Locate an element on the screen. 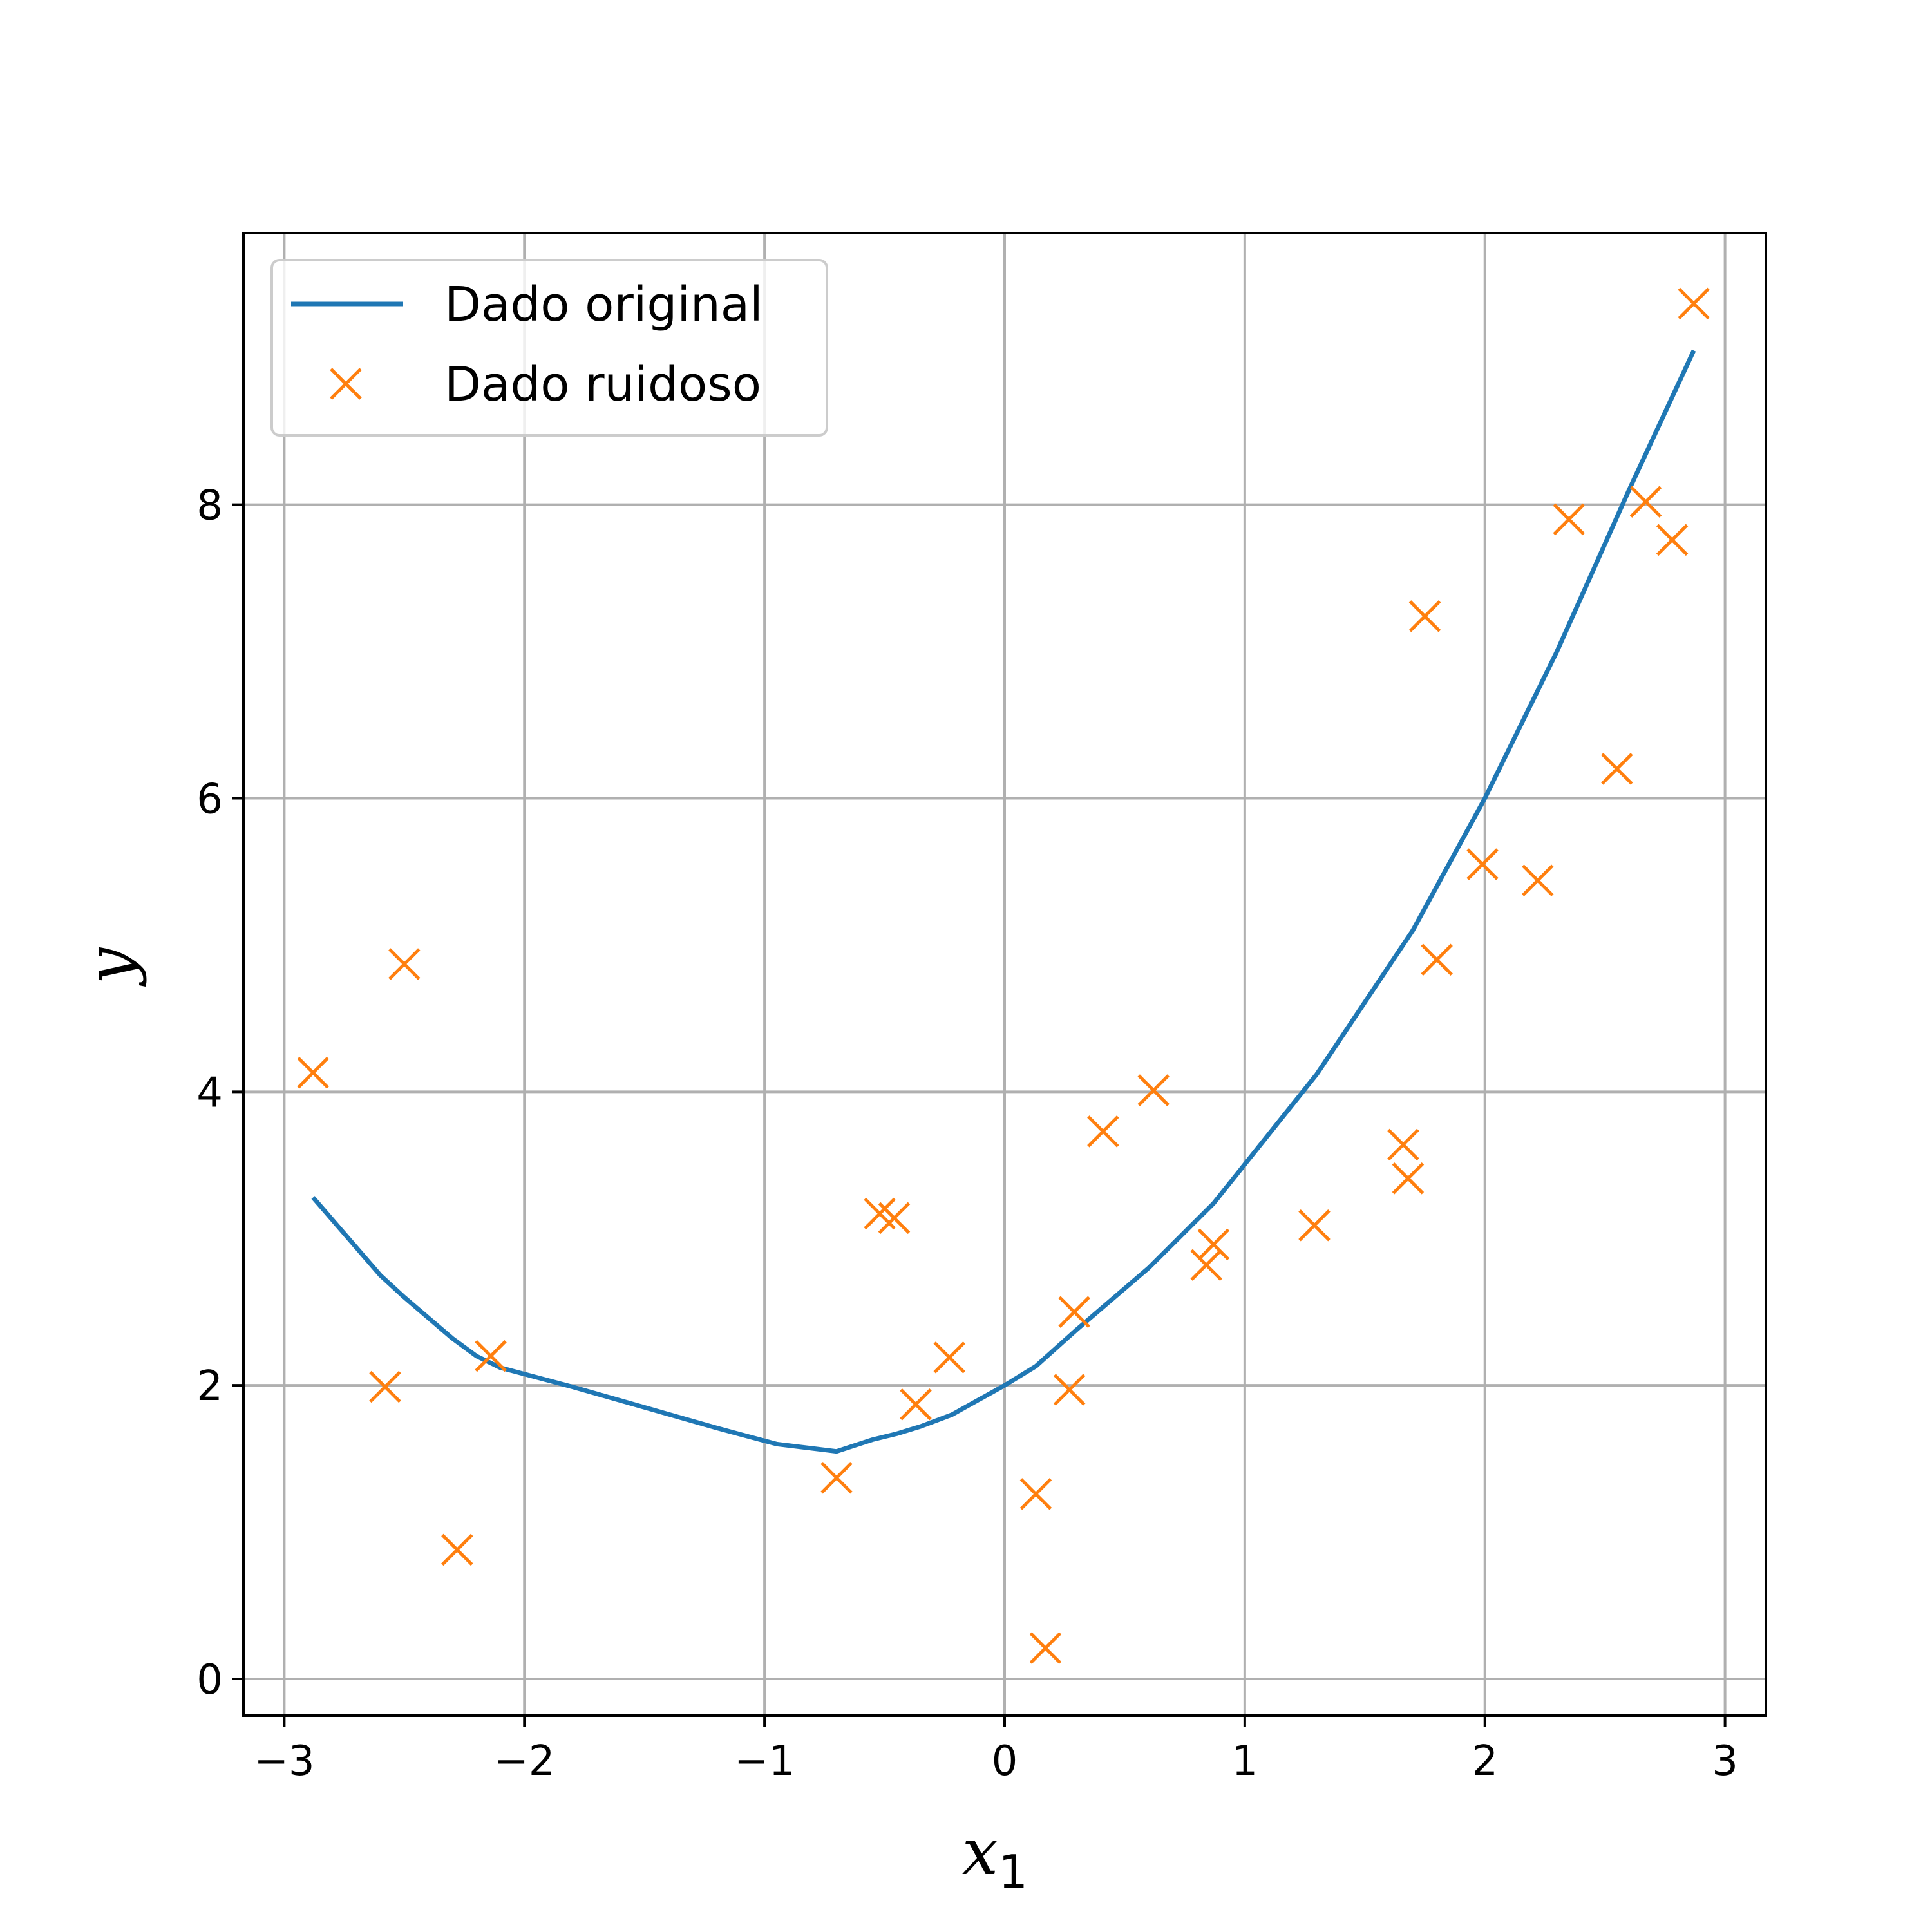 Image resolution: width=1932 pixels, height=1932 pixels. x-axis-label: x1 is located at coordinates (995, 1857).